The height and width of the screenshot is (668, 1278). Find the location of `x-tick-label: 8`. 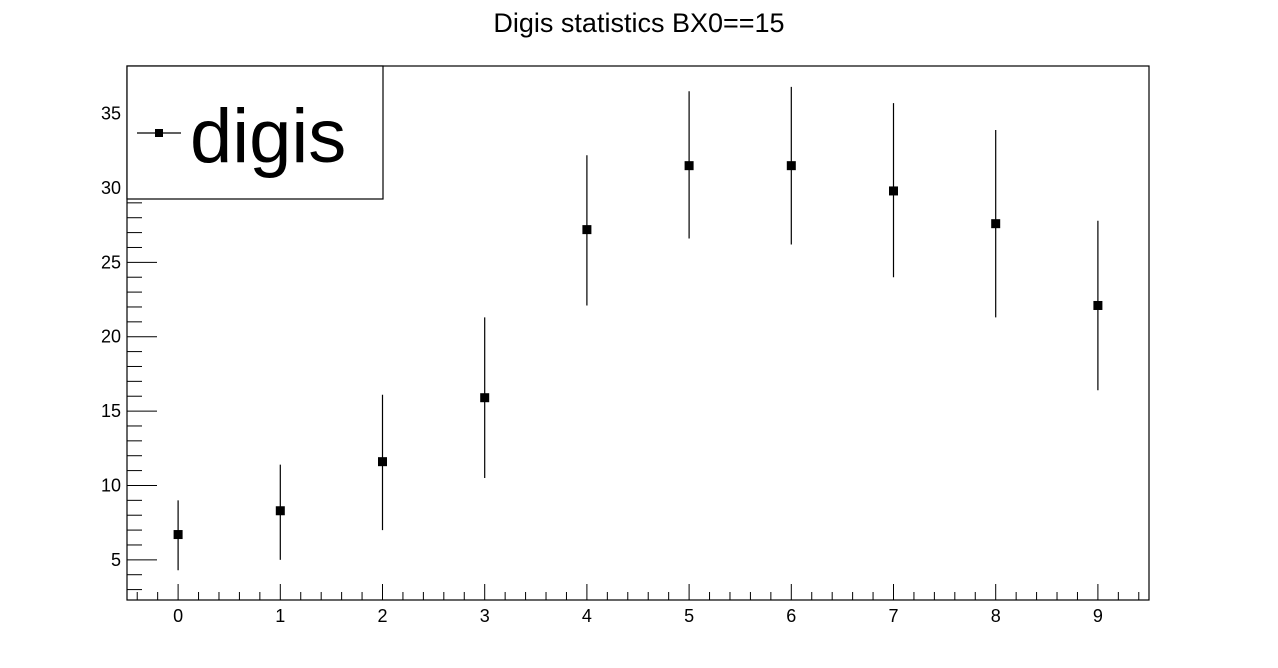

x-tick-label: 8 is located at coordinates (996, 616).